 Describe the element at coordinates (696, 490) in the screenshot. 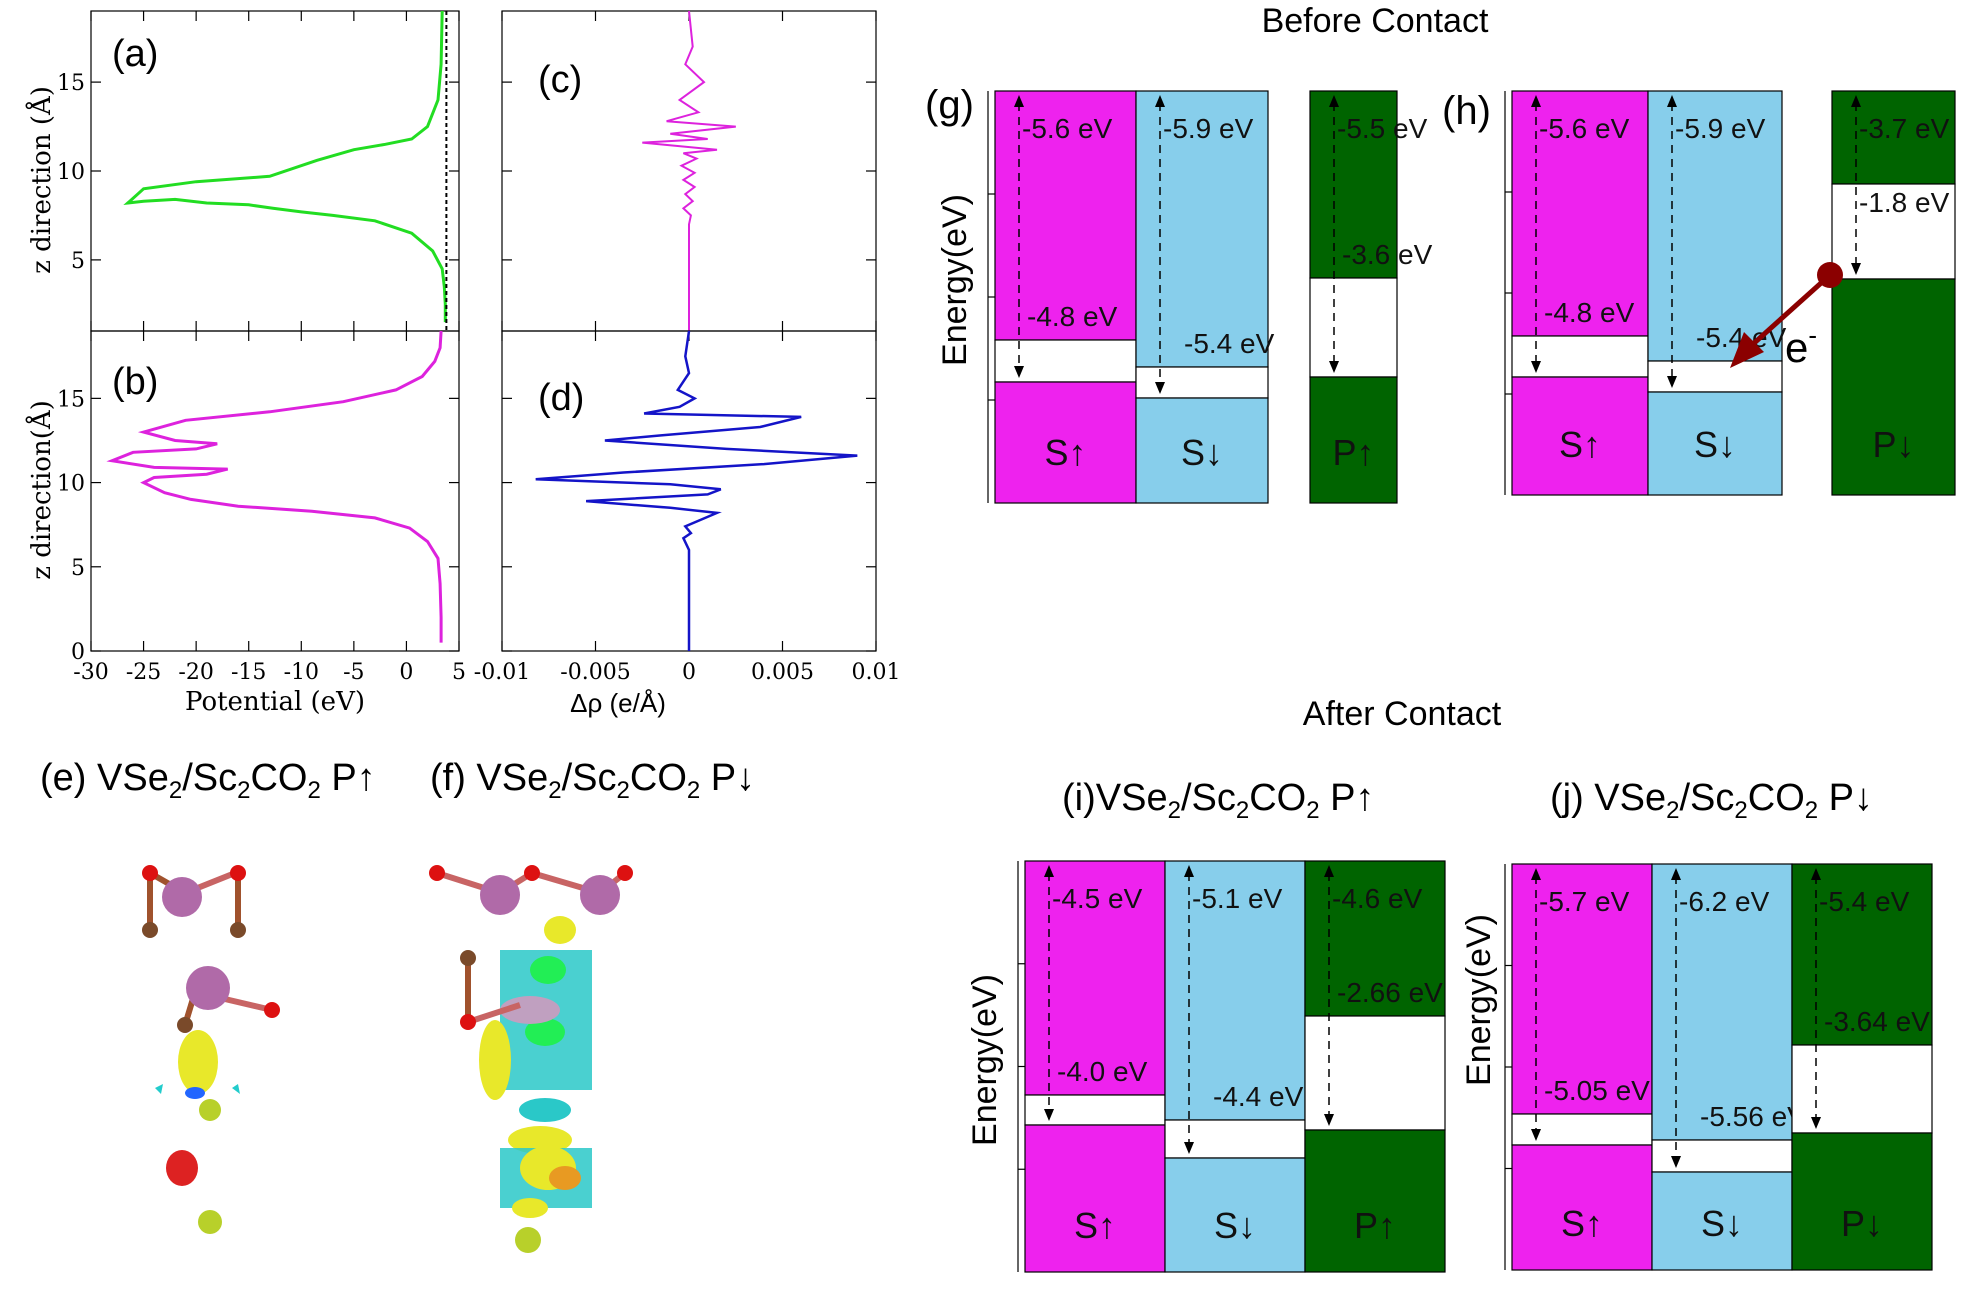

I see `panel-d-charge-line` at that location.